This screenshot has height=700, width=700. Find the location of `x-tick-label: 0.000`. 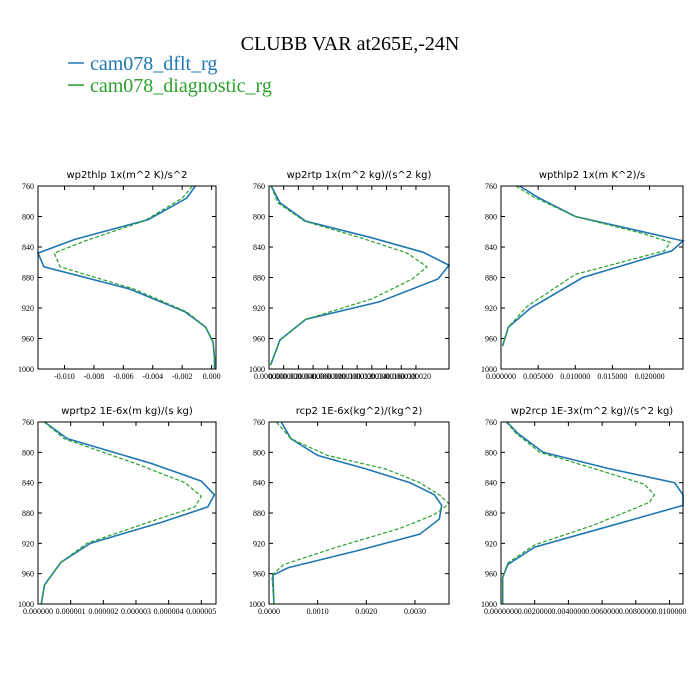

x-tick-label: 0.000 is located at coordinates (212, 376).